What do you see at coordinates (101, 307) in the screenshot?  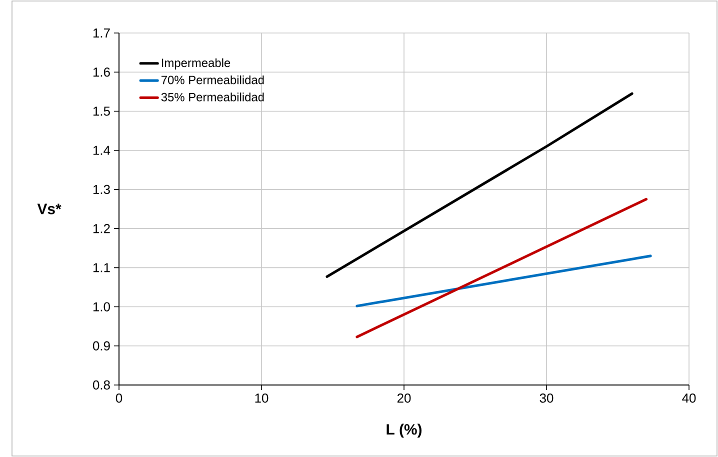 I see `y-tick-label: 1.0` at bounding box center [101, 307].